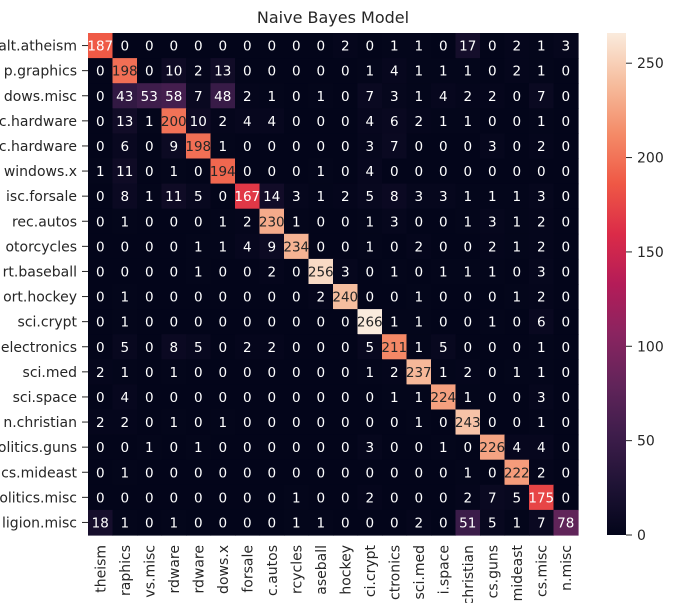 This screenshot has width=685, height=603. Describe the element at coordinates (173, 72) in the screenshot. I see `cell-value-label: 10` at that location.